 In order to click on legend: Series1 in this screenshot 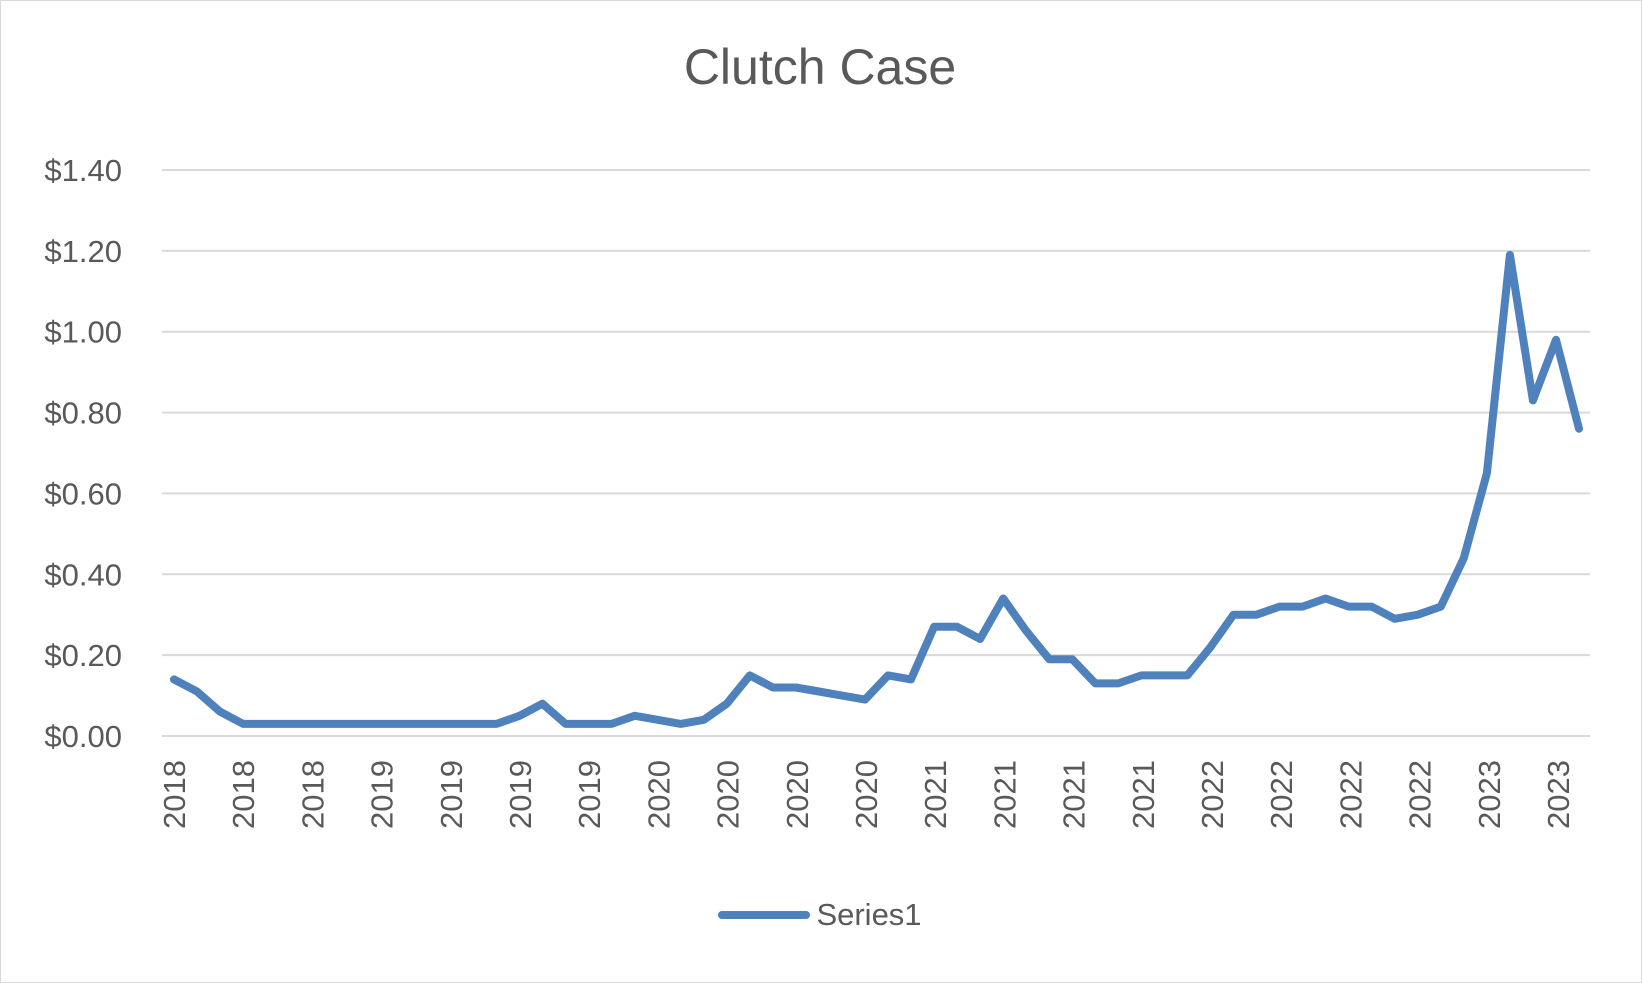, I will do `click(820, 915)`.